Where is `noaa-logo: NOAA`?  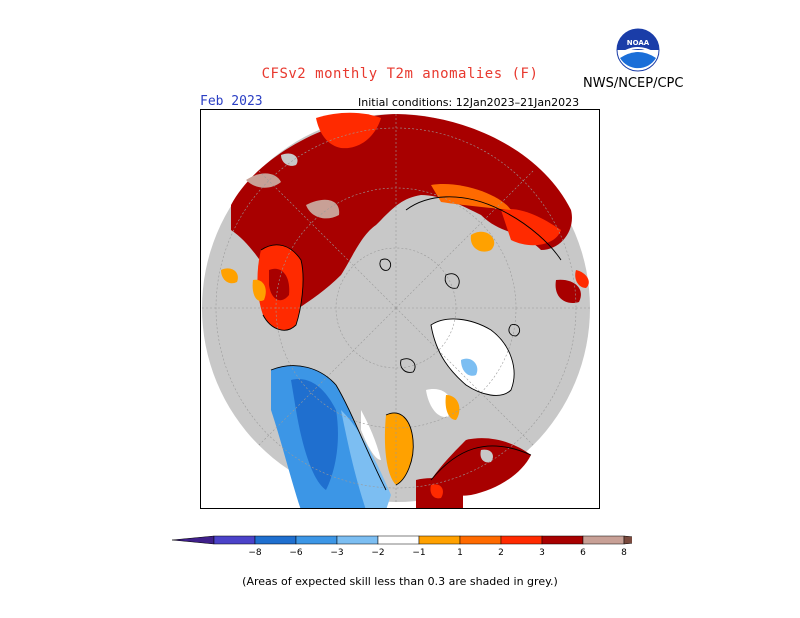
noaa-logo: NOAA is located at coordinates (638, 50).